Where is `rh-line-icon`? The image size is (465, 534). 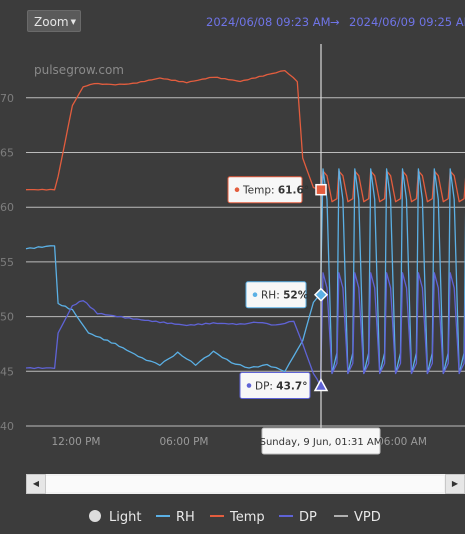
rh-line-icon is located at coordinates (163, 516).